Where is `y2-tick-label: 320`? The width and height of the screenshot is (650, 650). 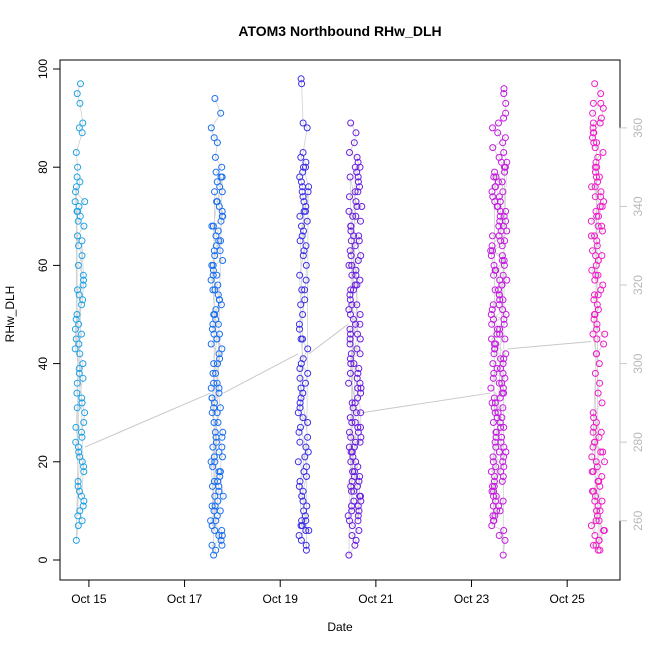
y2-tick-label: 320 is located at coordinates (638, 285).